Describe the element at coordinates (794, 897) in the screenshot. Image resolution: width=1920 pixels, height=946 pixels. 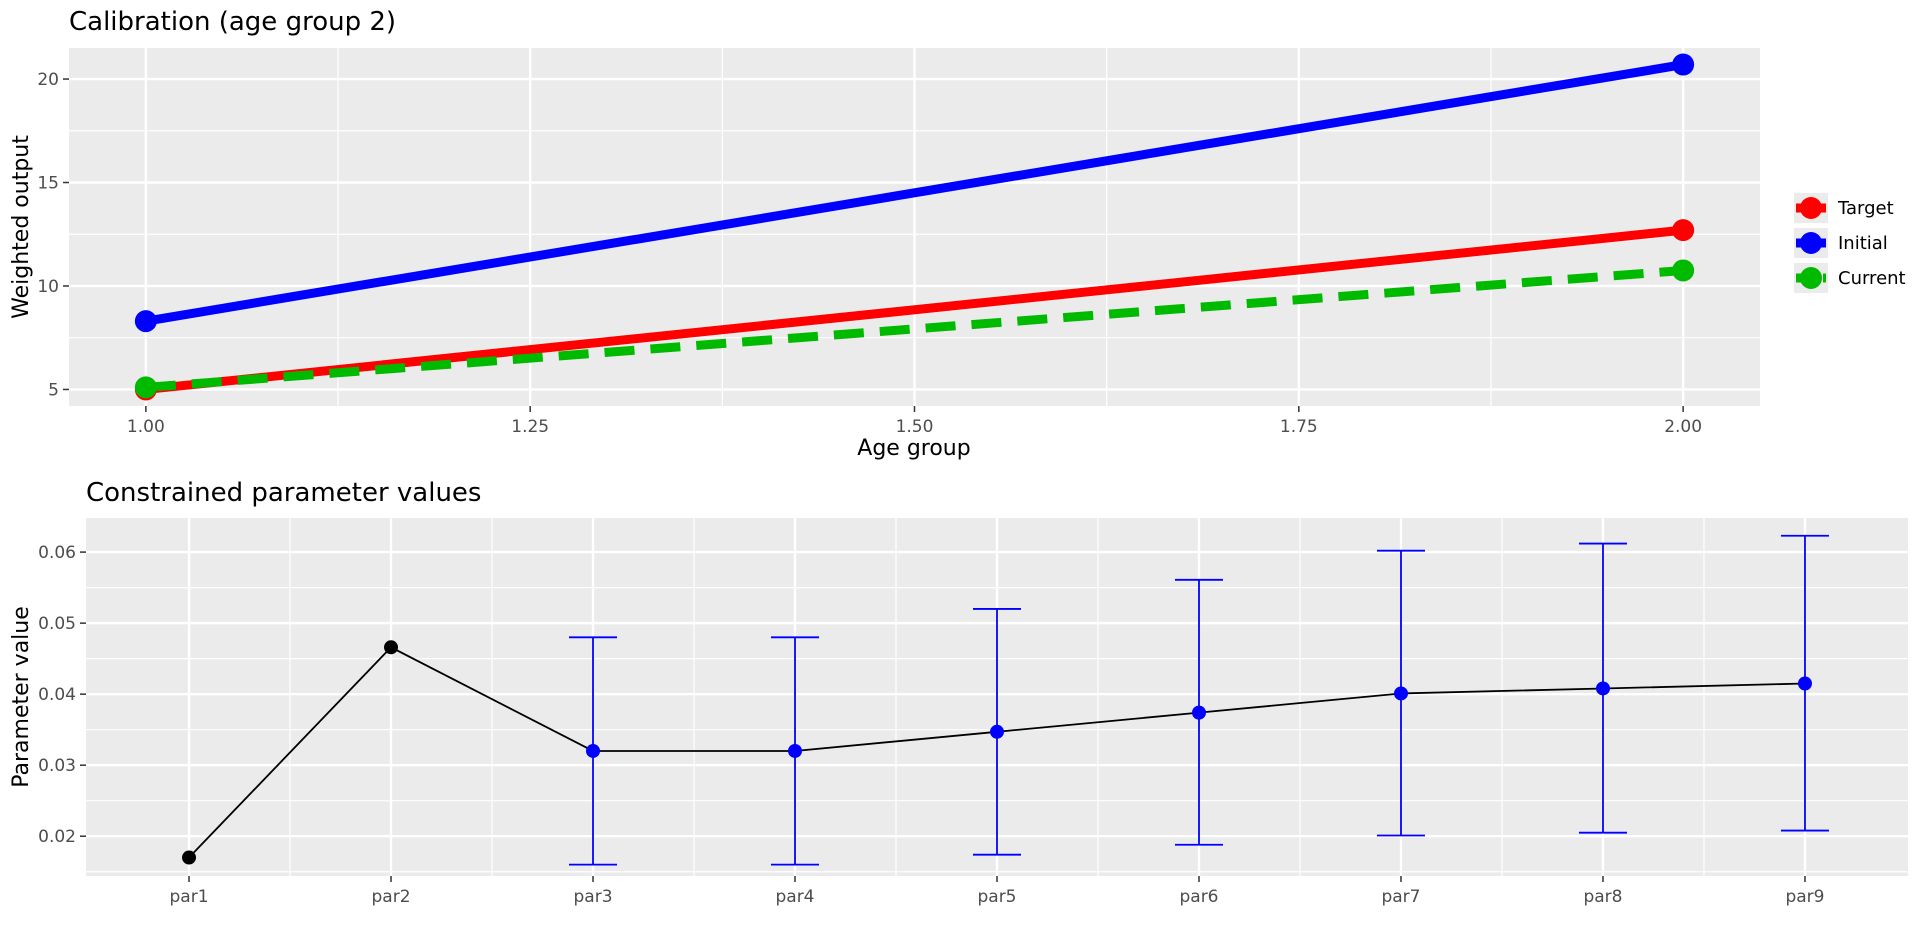
I see `x-tick-label-par4: par4` at that location.